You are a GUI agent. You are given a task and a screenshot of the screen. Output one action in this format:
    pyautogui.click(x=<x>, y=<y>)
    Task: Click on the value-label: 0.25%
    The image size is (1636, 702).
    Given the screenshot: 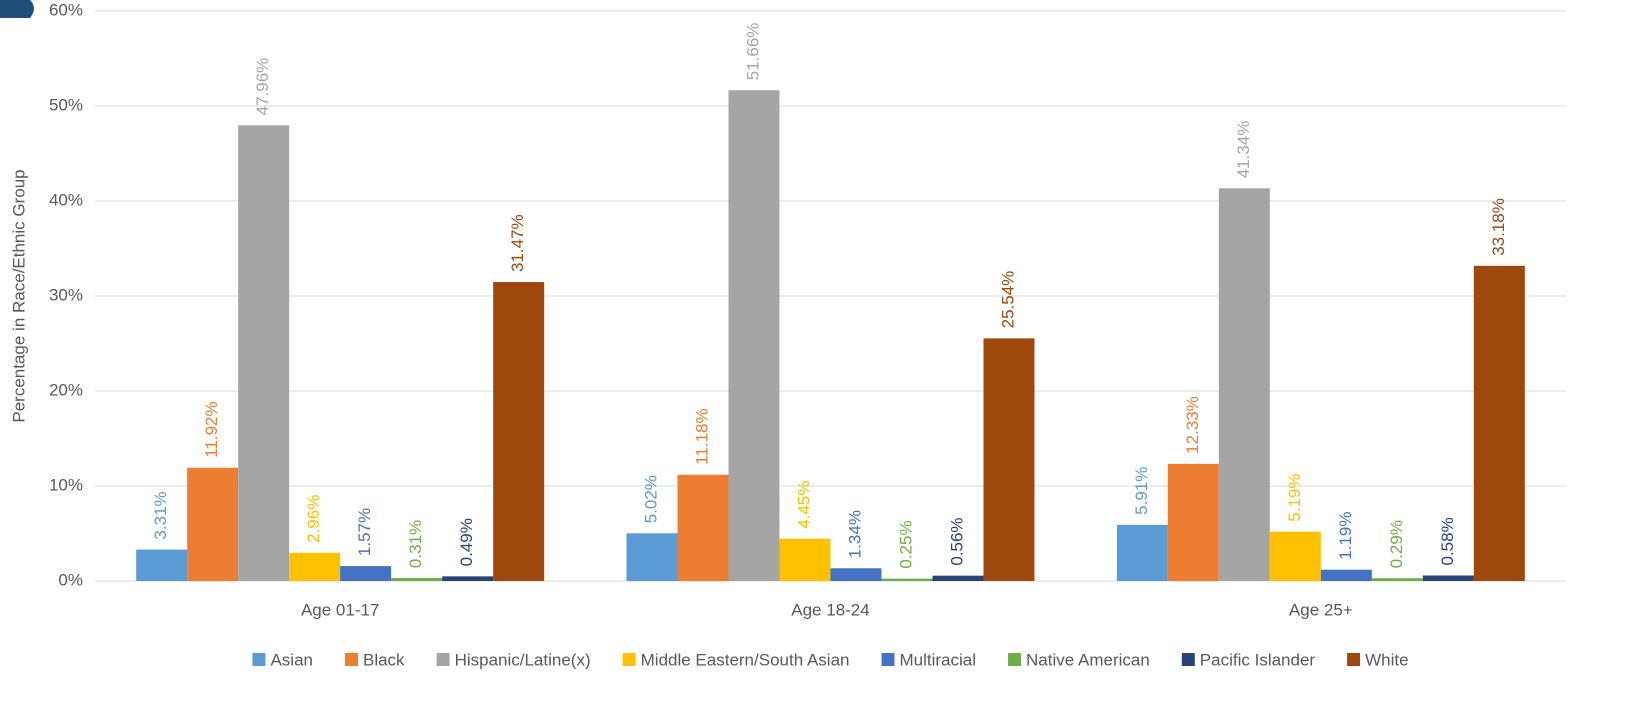 What is the action you would take?
    pyautogui.click(x=905, y=544)
    